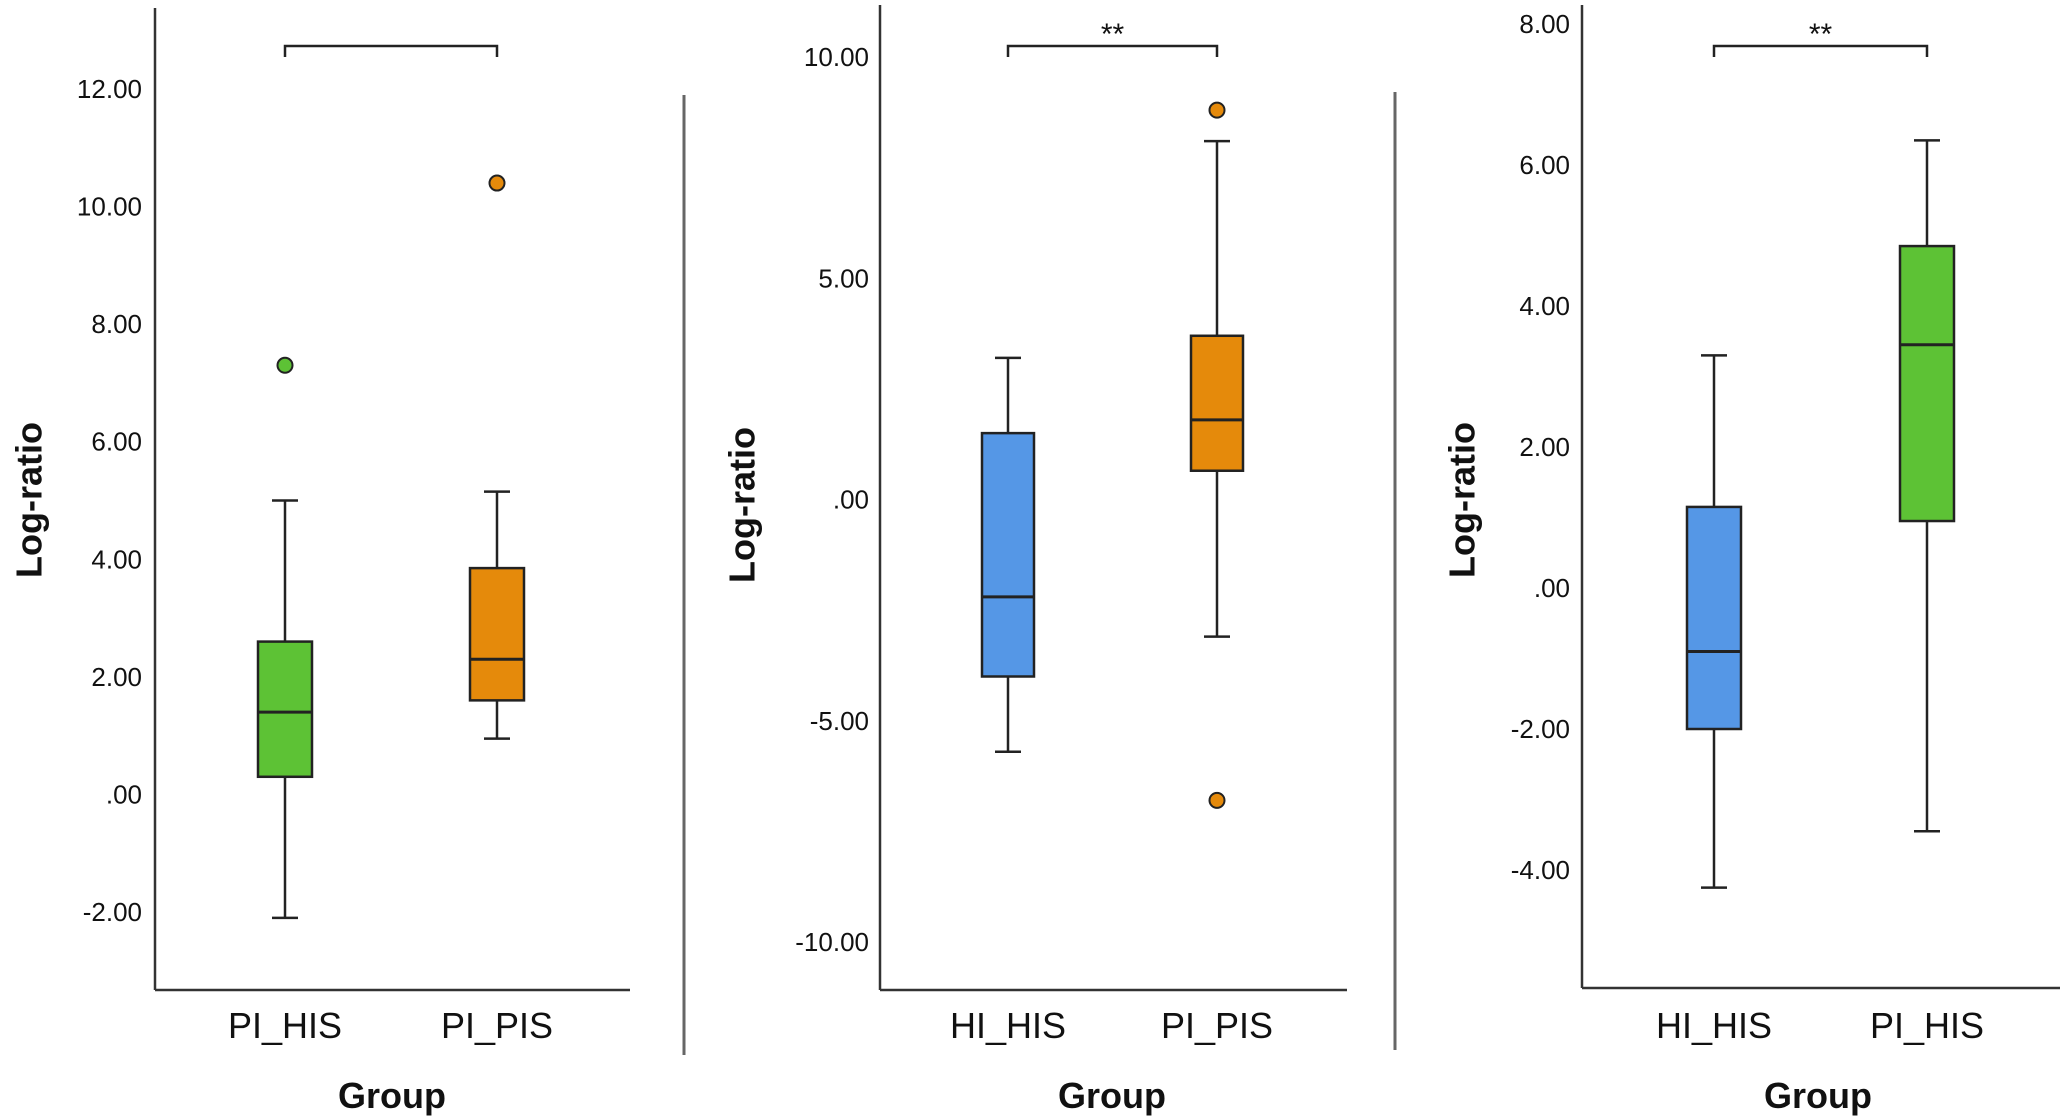  I want to click on y-tick-label: -4.00, so click(1540, 870).